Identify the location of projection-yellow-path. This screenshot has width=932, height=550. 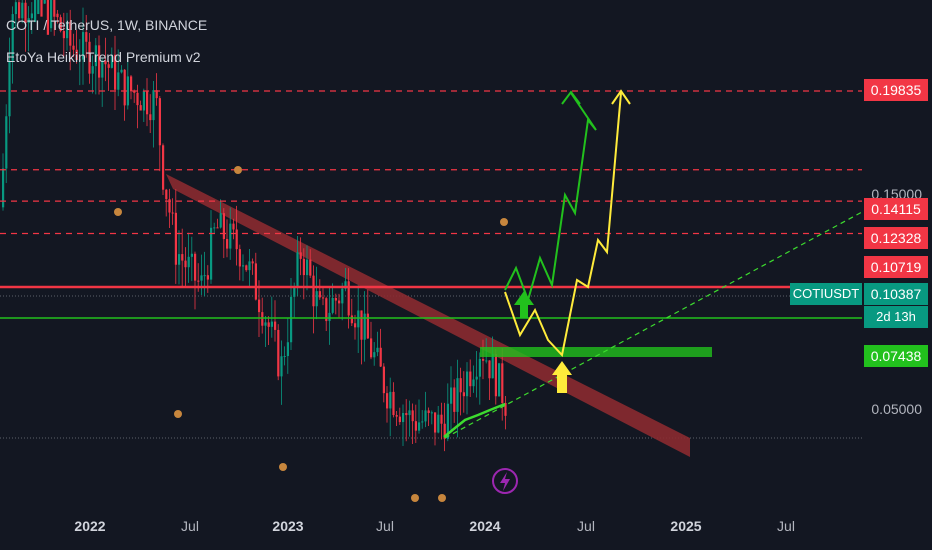
(563, 225).